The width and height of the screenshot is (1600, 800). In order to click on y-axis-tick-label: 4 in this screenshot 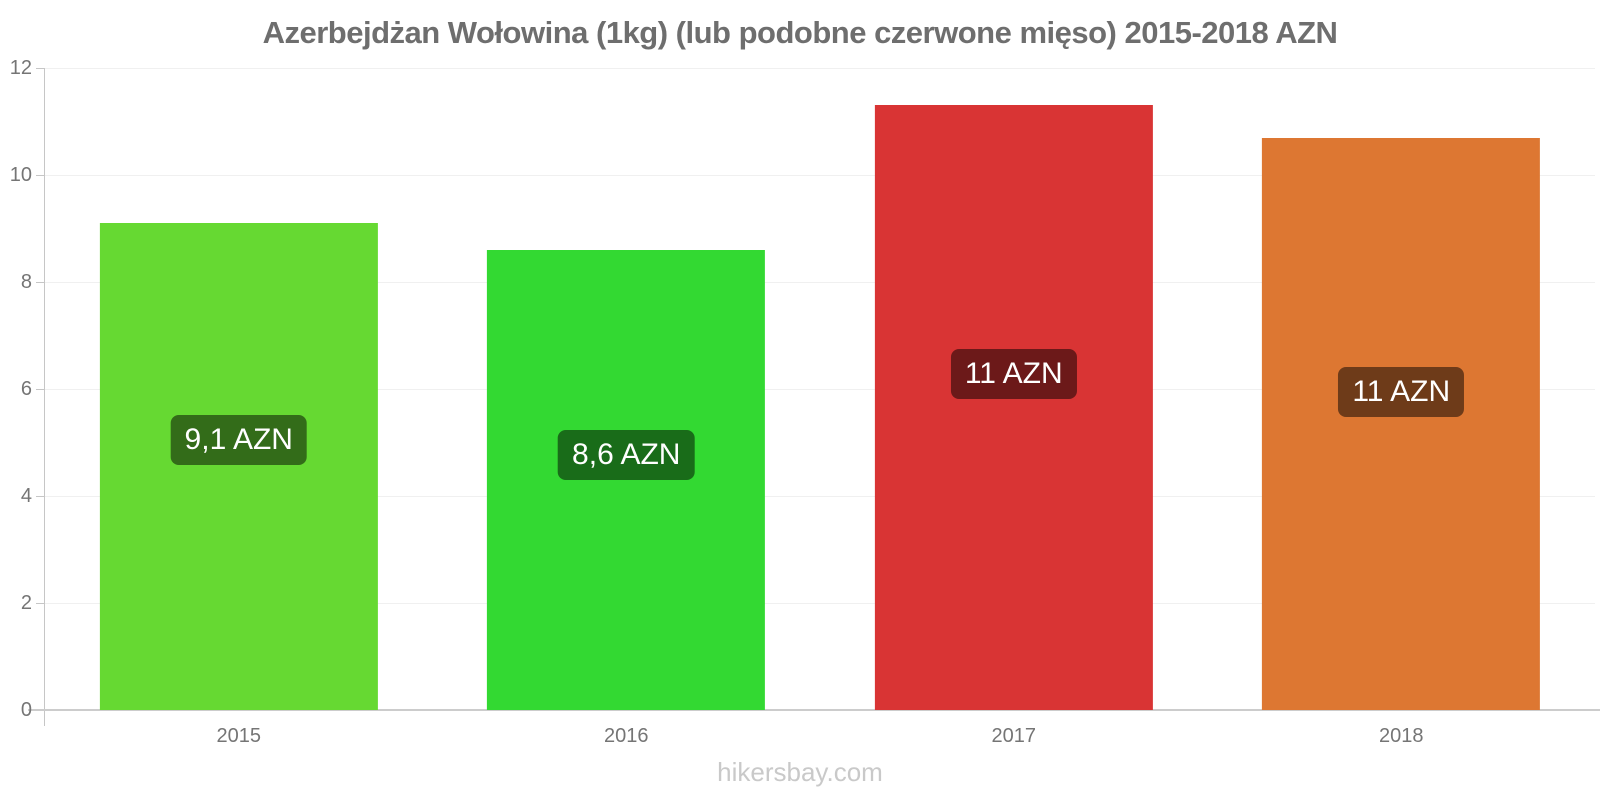, I will do `click(26, 496)`.